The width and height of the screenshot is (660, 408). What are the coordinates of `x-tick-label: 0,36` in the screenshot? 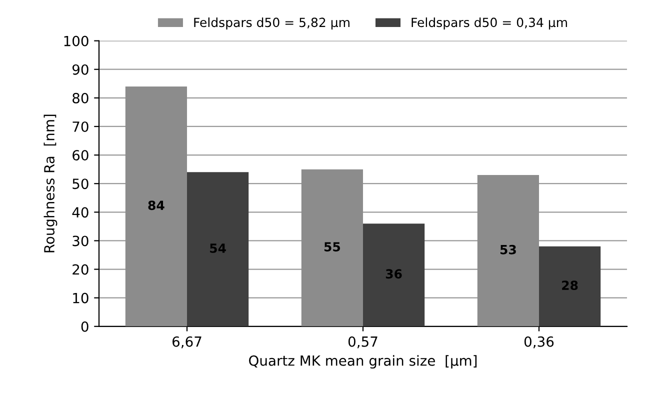 It's located at (539, 342).